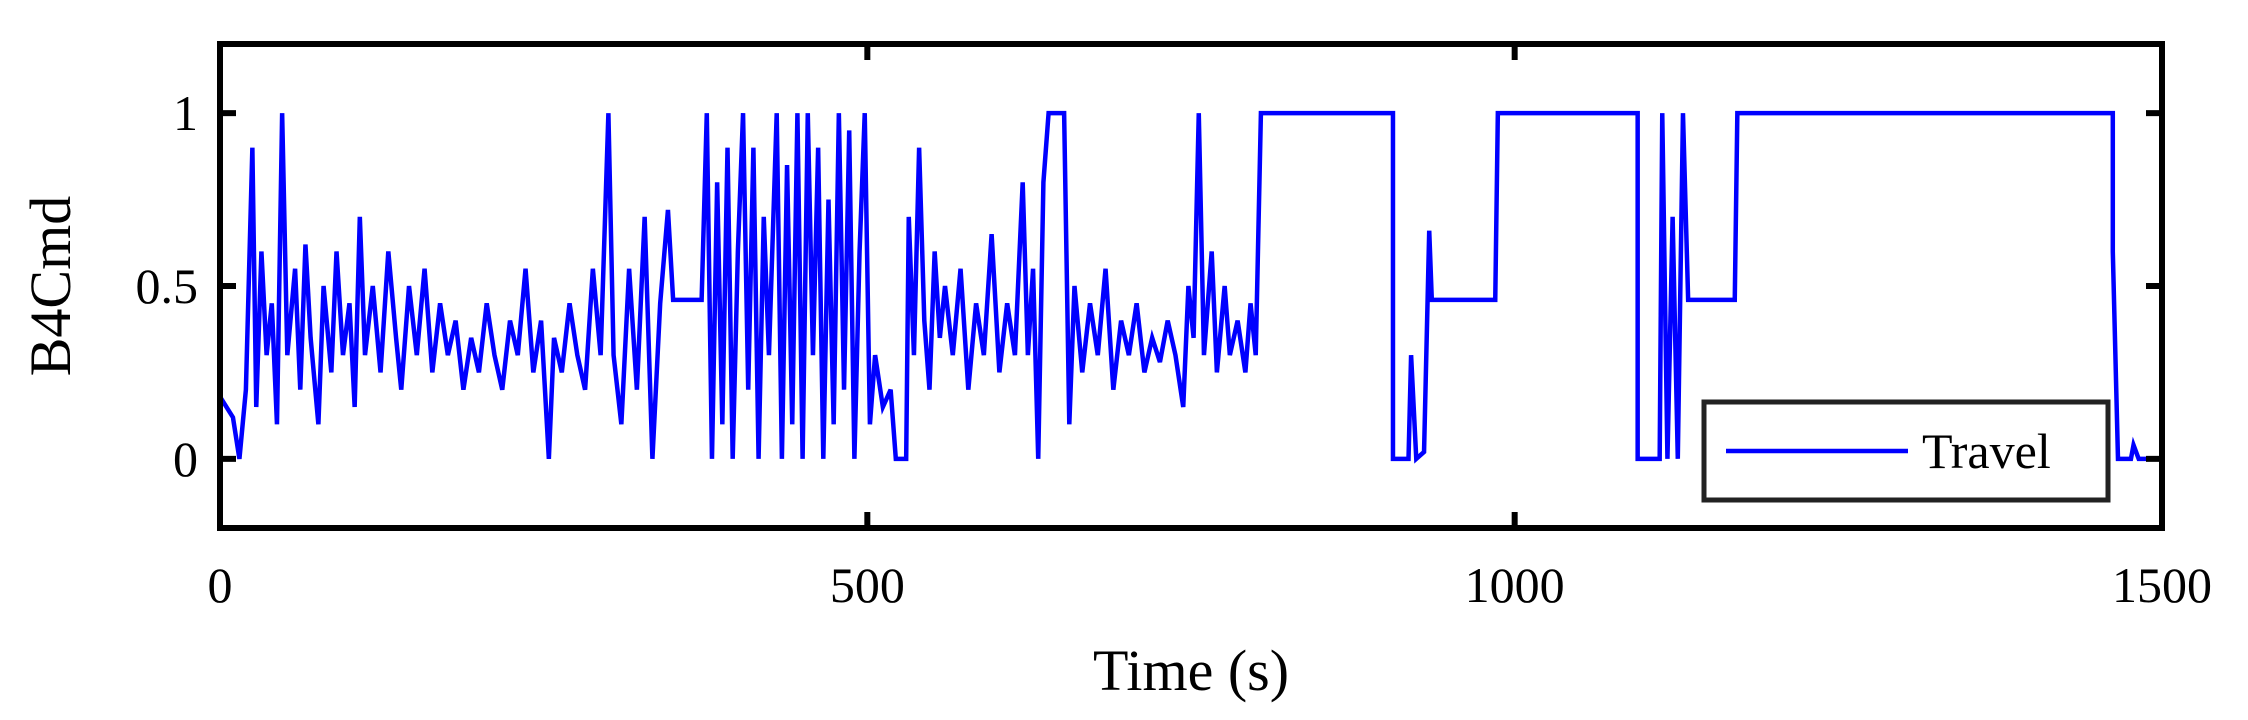  I want to click on y-tick-label: 0.5, so click(167, 286).